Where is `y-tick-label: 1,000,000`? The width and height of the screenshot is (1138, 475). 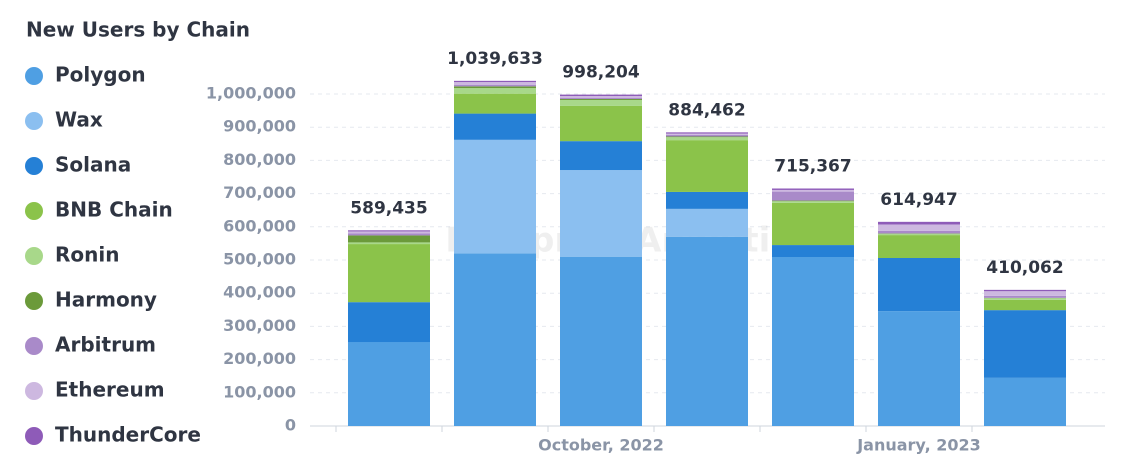
y-tick-label: 1,000,000 is located at coordinates (251, 93).